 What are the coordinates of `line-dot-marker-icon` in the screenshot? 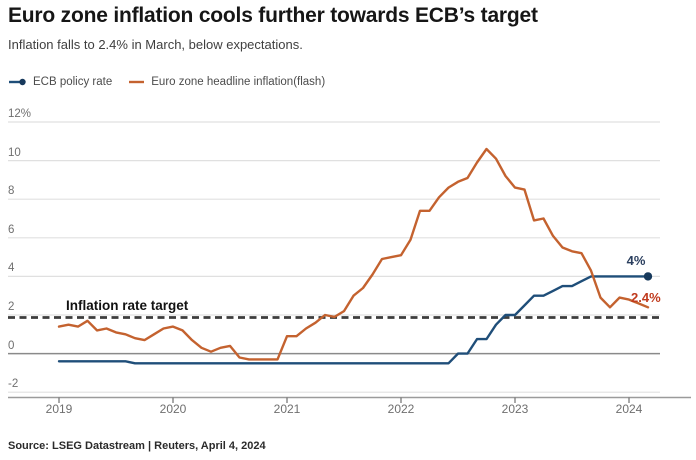 It's located at (17, 82).